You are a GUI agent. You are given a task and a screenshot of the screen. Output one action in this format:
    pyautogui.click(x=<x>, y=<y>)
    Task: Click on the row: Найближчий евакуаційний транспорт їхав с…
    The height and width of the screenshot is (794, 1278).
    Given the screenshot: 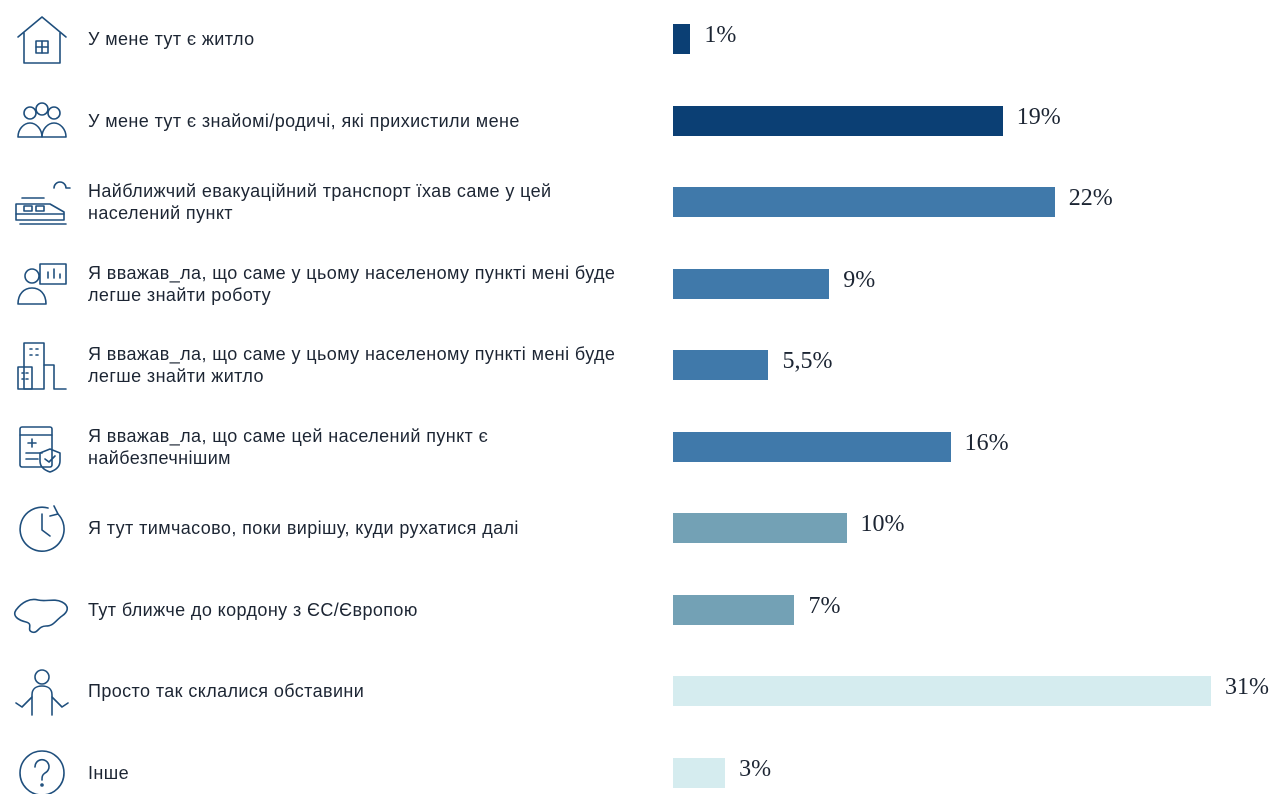 What is the action you would take?
    pyautogui.click(x=639, y=202)
    